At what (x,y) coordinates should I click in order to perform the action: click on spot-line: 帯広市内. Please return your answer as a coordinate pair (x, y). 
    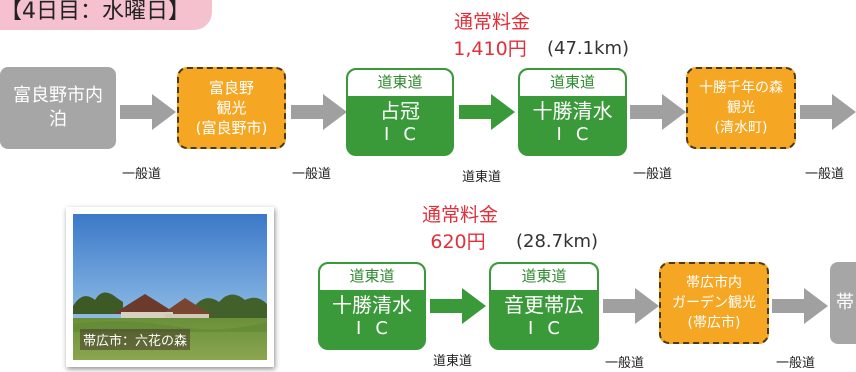
    Looking at the image, I should click on (714, 283).